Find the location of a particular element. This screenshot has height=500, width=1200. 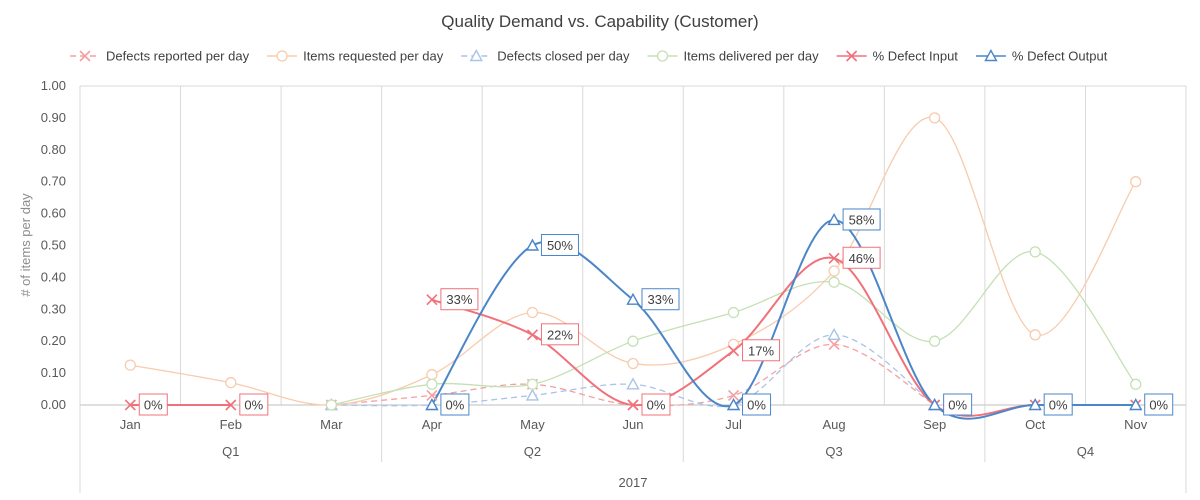

y-tick-label: 1.00 is located at coordinates (53, 85).